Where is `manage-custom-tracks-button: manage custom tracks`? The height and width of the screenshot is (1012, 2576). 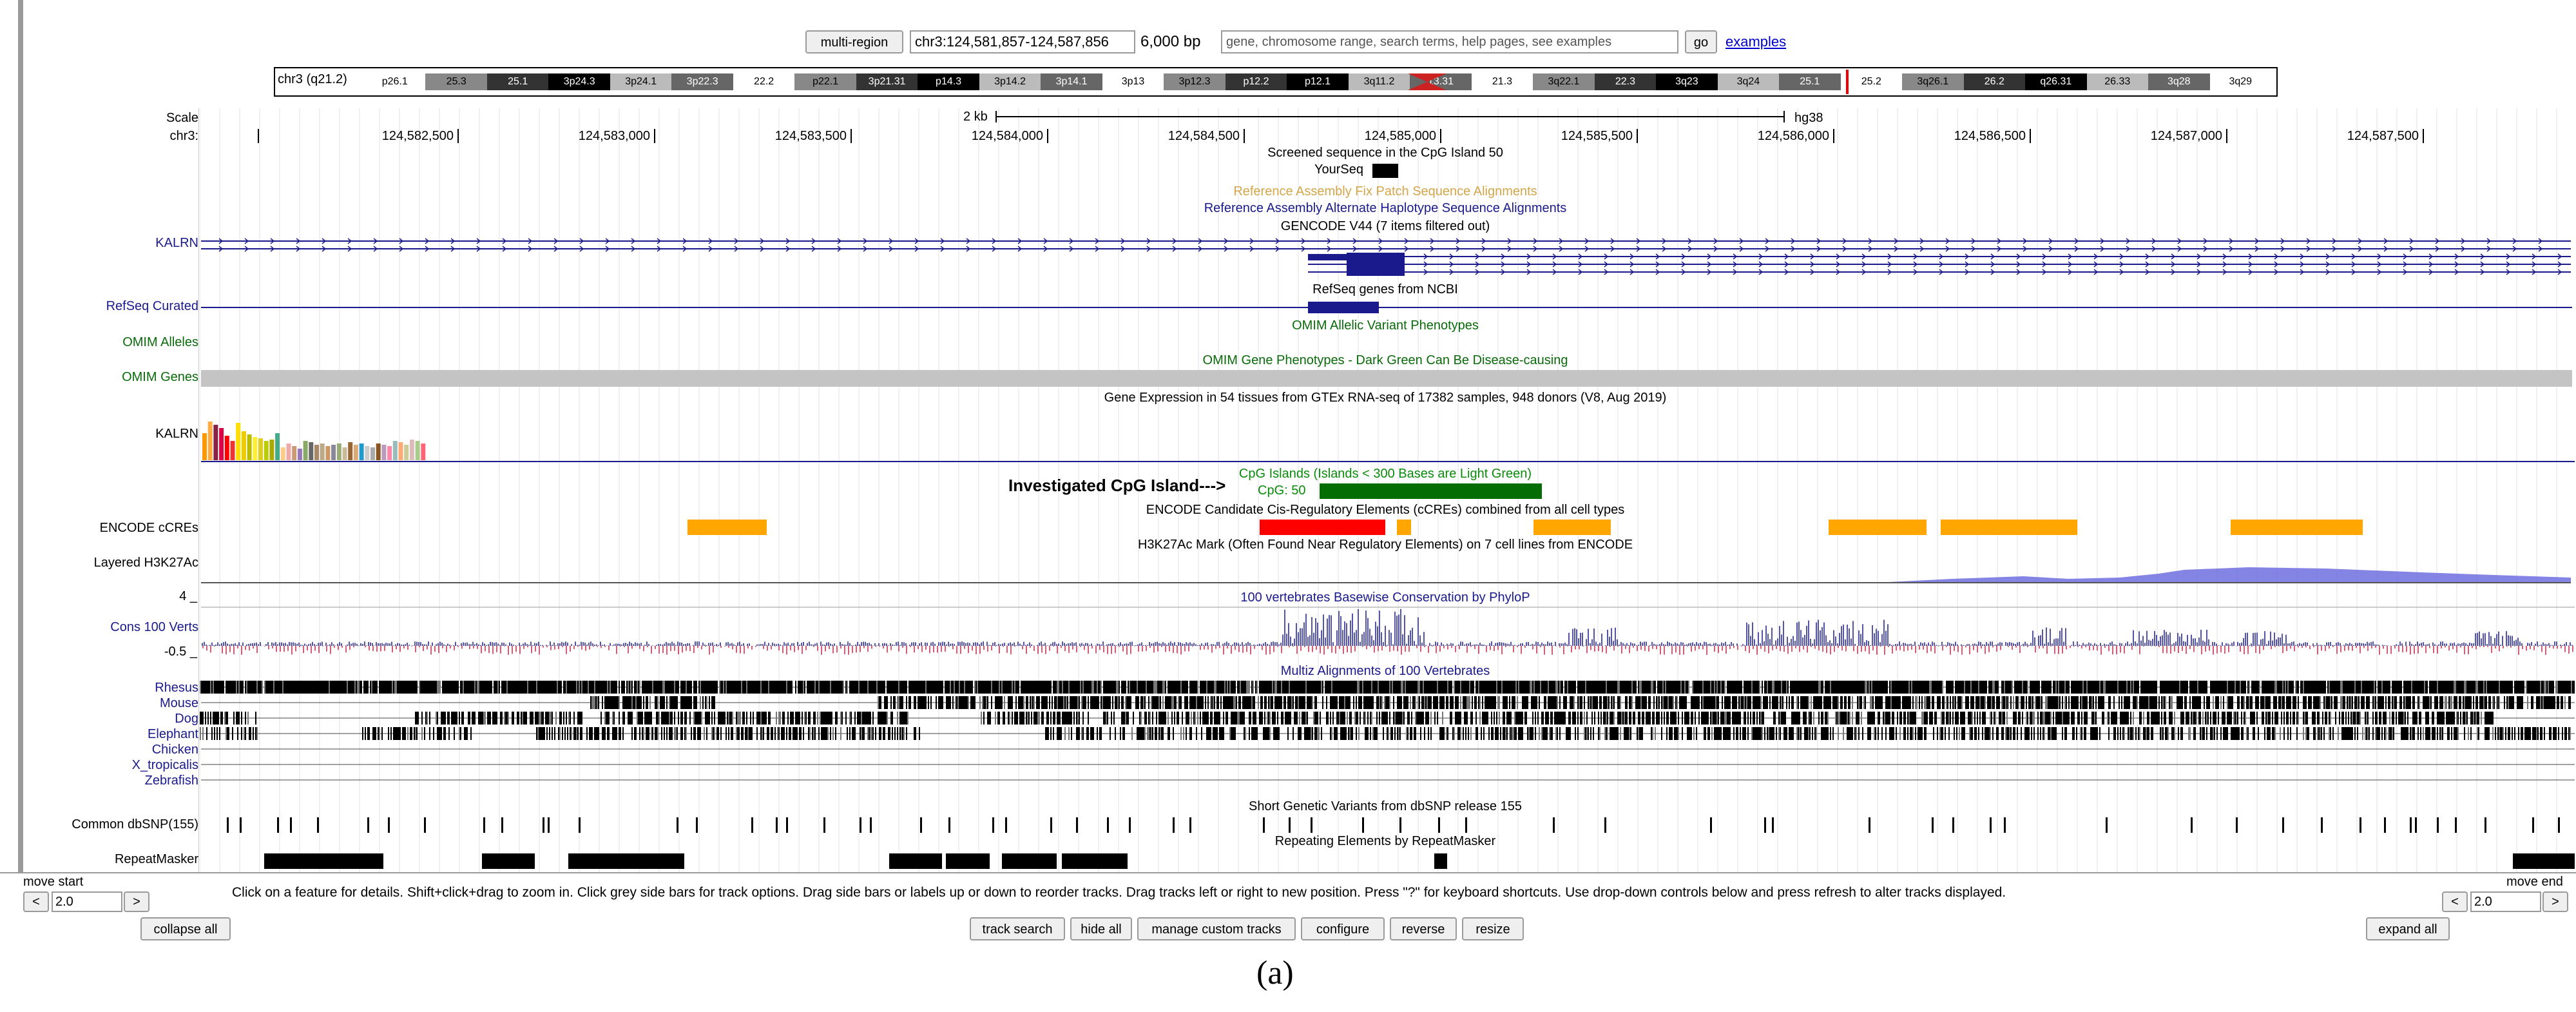
manage-custom-tracks-button: manage custom tracks is located at coordinates (1216, 928).